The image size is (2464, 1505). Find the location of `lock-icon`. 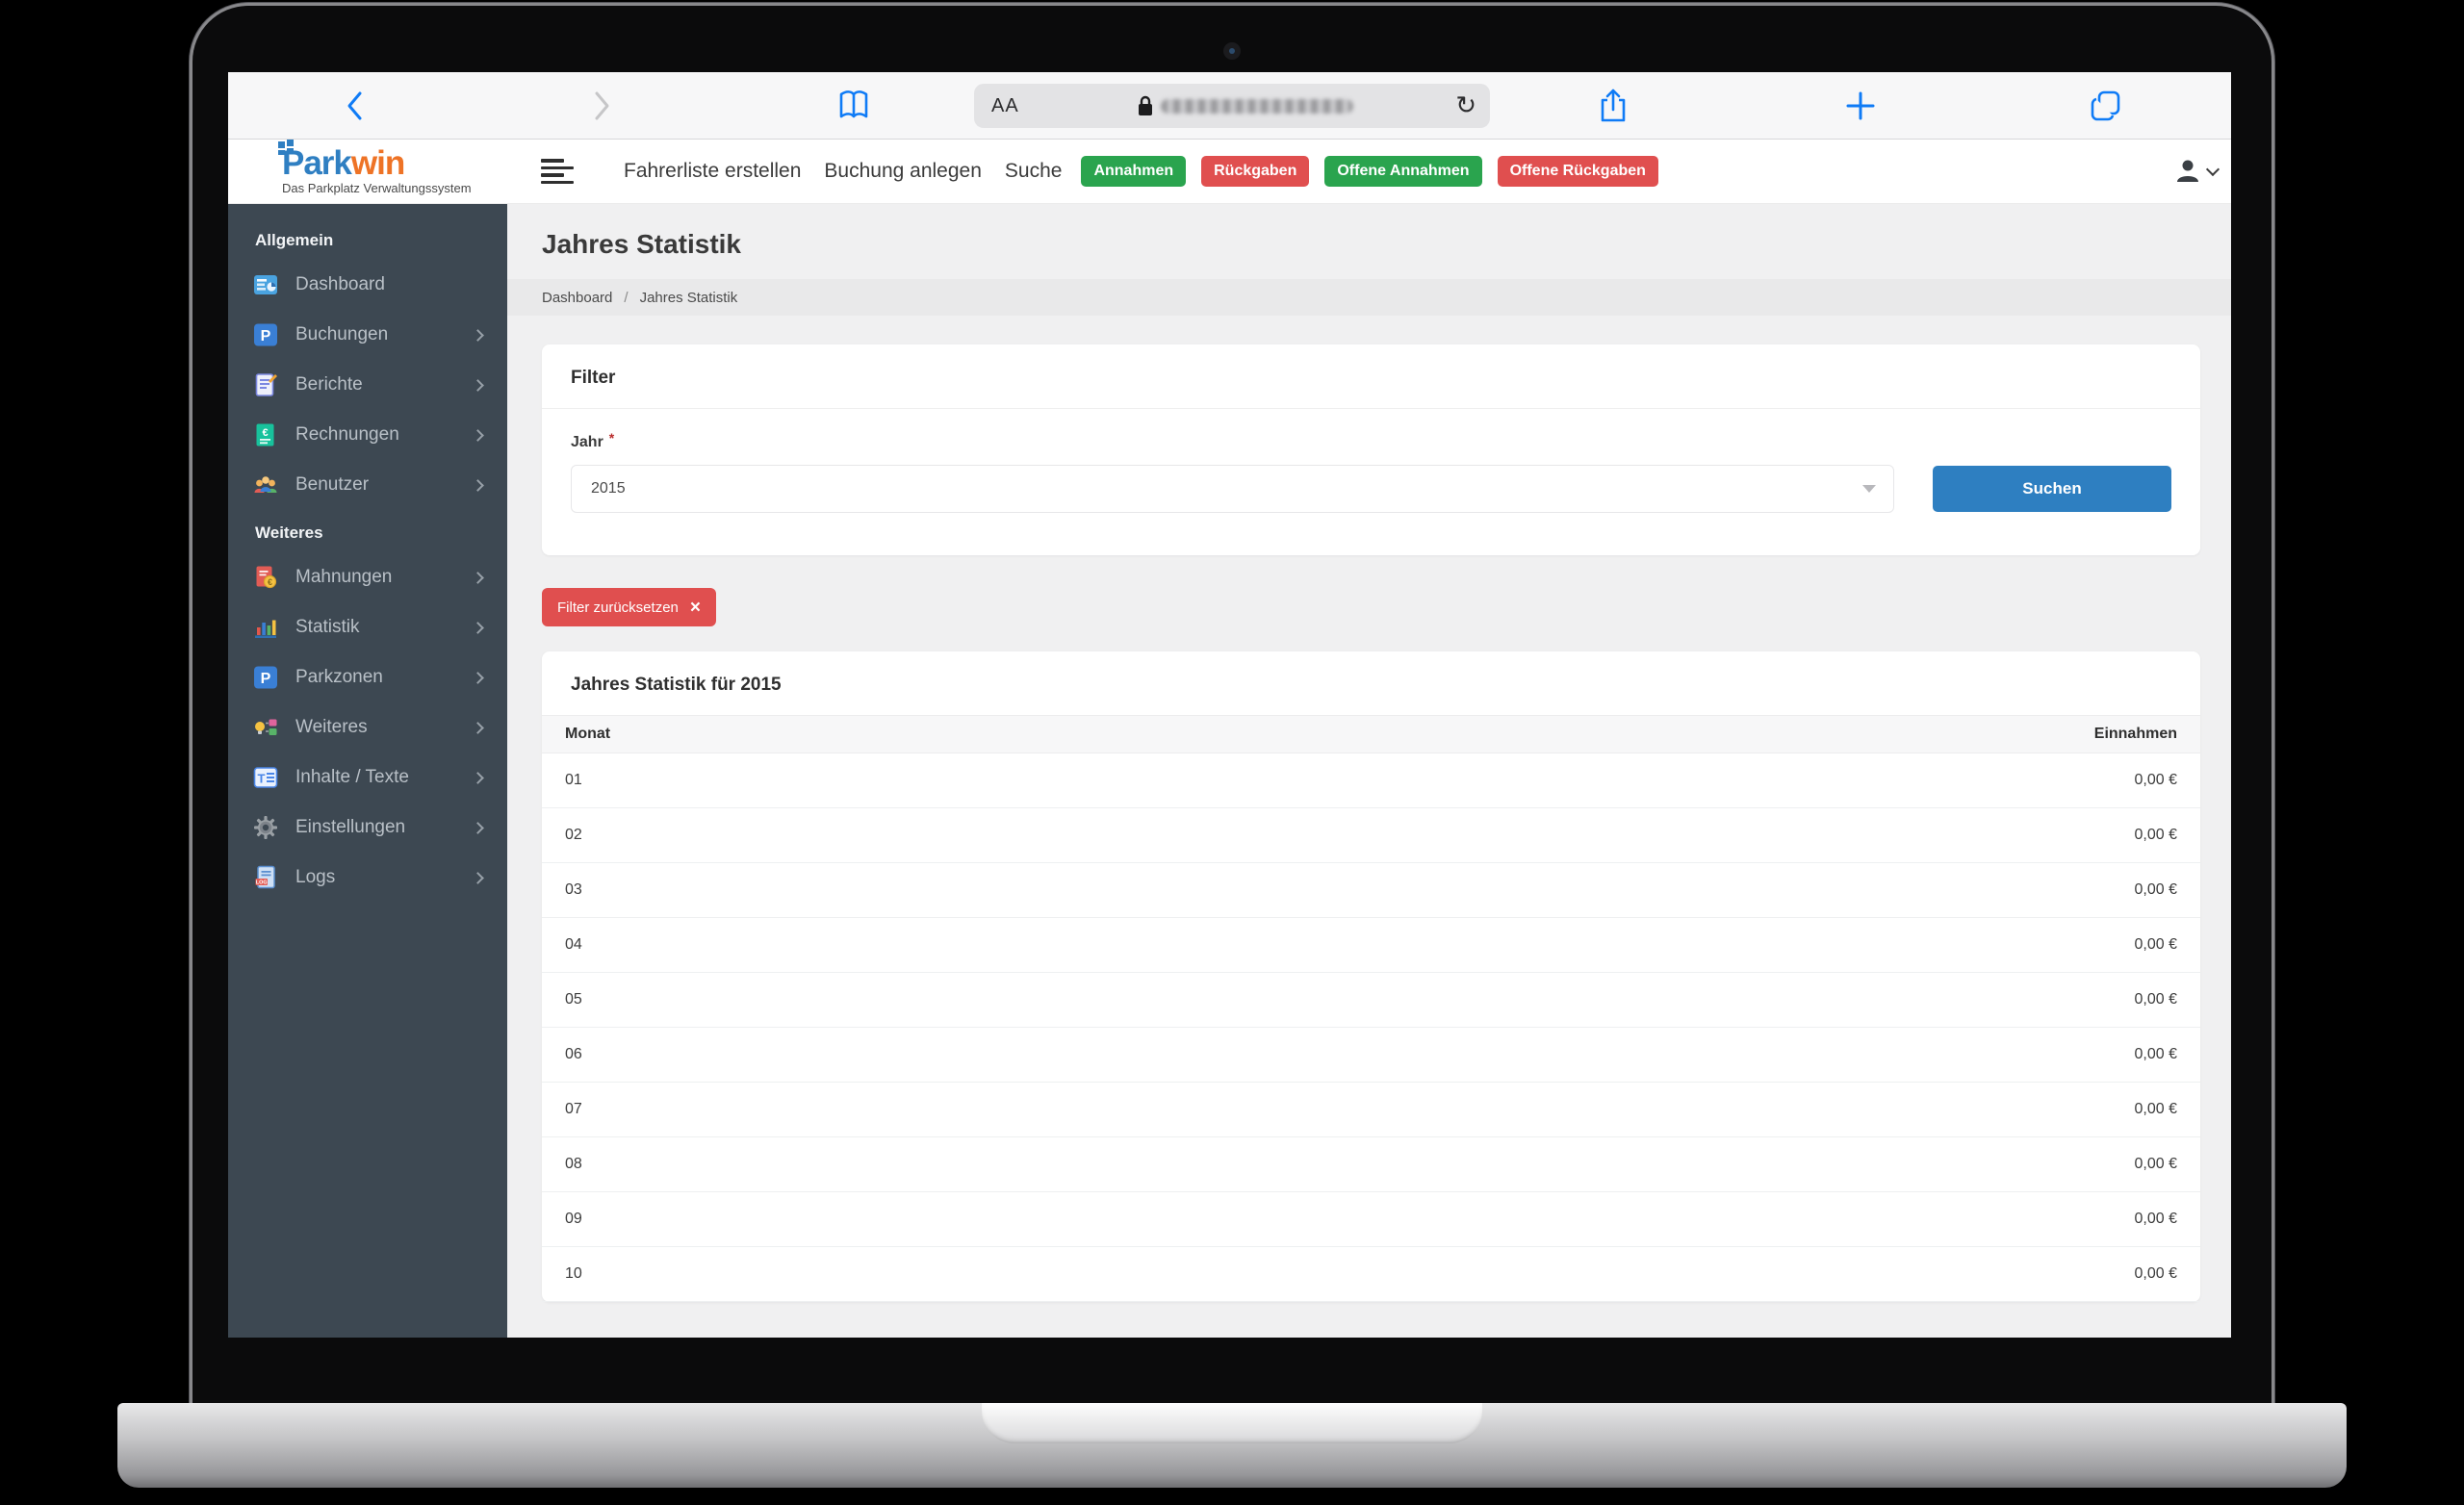

lock-icon is located at coordinates (1145, 105).